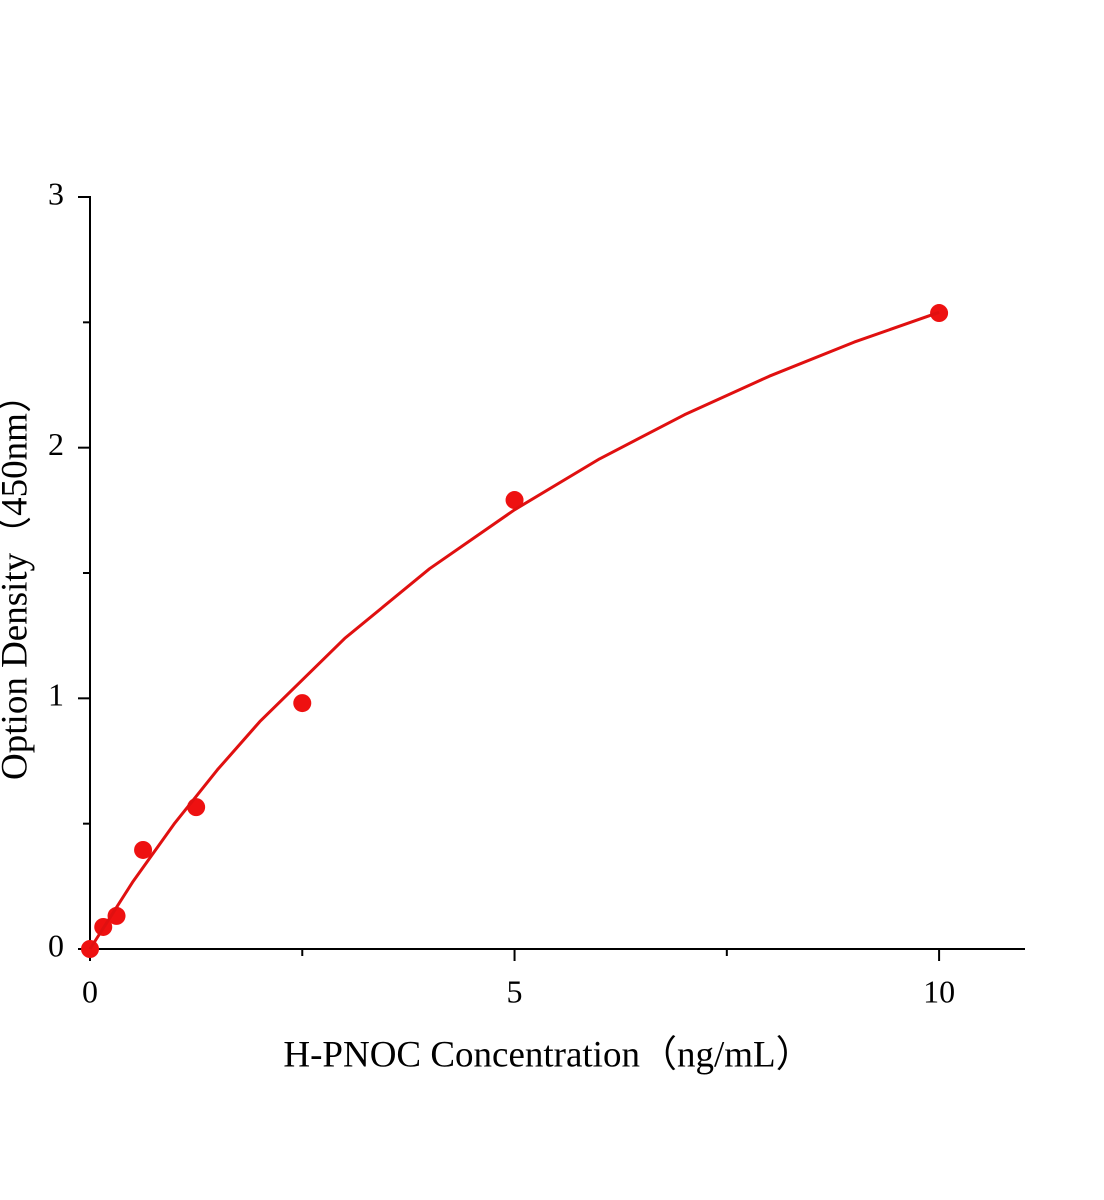  Describe the element at coordinates (90, 991) in the screenshot. I see `x-tick-label: 0` at that location.